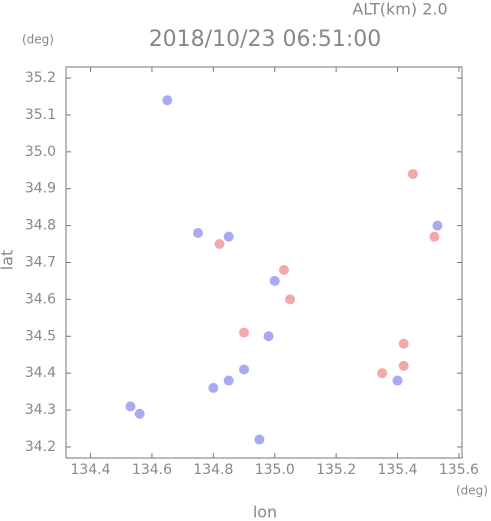 This screenshot has height=521, width=491. What do you see at coordinates (152, 470) in the screenshot?
I see `x-tick-label: 134.6` at bounding box center [152, 470].